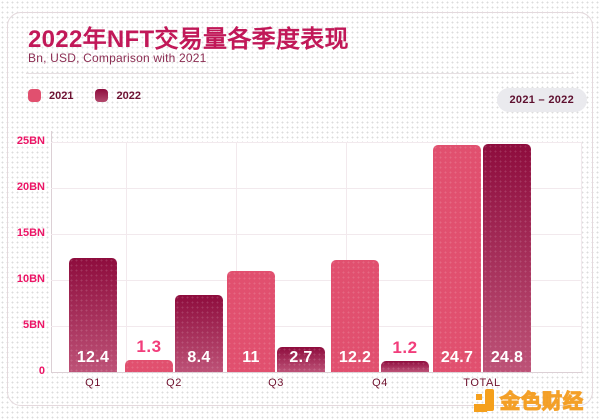 This screenshot has height=420, width=600. What do you see at coordinates (276, 383) in the screenshot?
I see `x-tick-q3: Q3` at bounding box center [276, 383].